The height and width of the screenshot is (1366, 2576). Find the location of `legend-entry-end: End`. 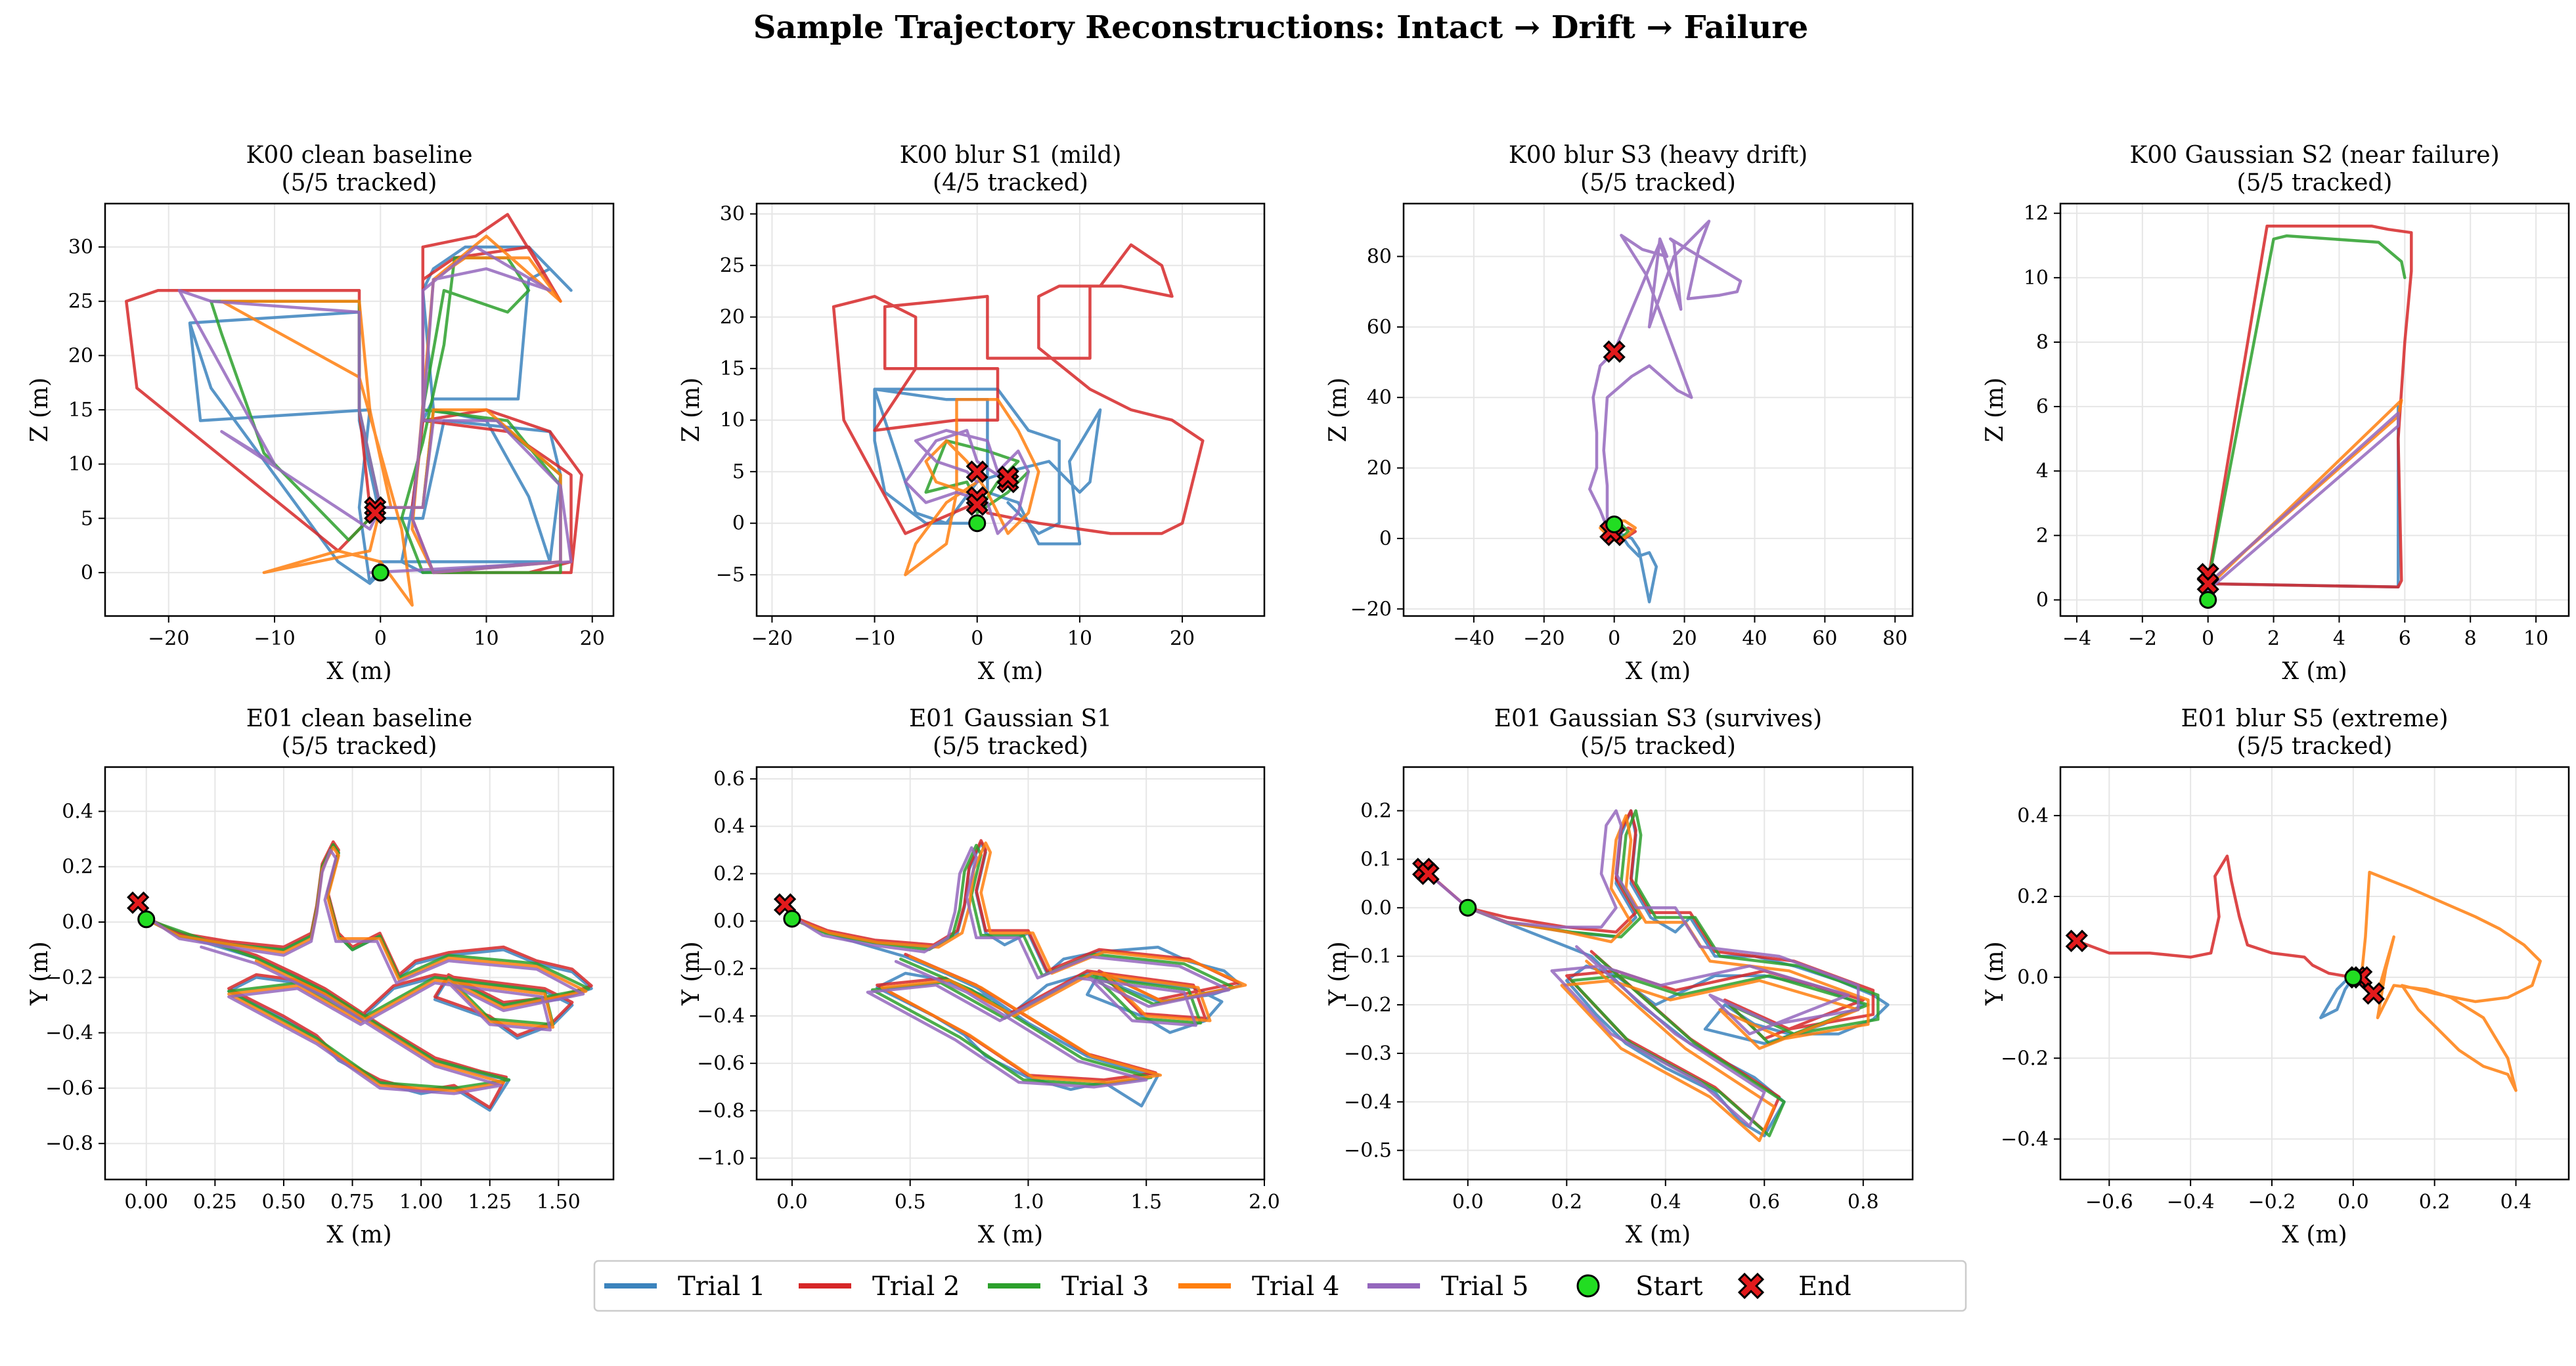

legend-entry-end: End is located at coordinates (1795, 1286).